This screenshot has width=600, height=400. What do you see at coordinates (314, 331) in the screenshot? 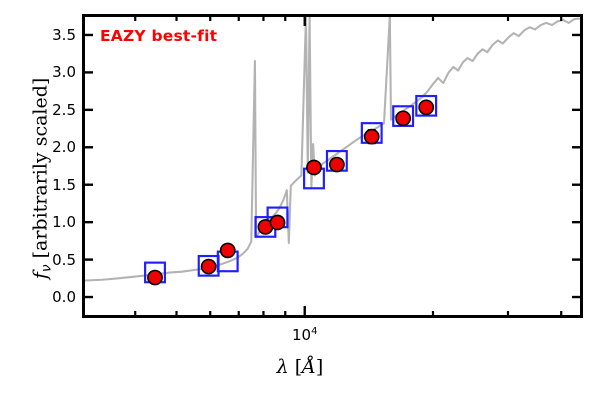
I see `x-tick-exponent: 4` at bounding box center [314, 331].